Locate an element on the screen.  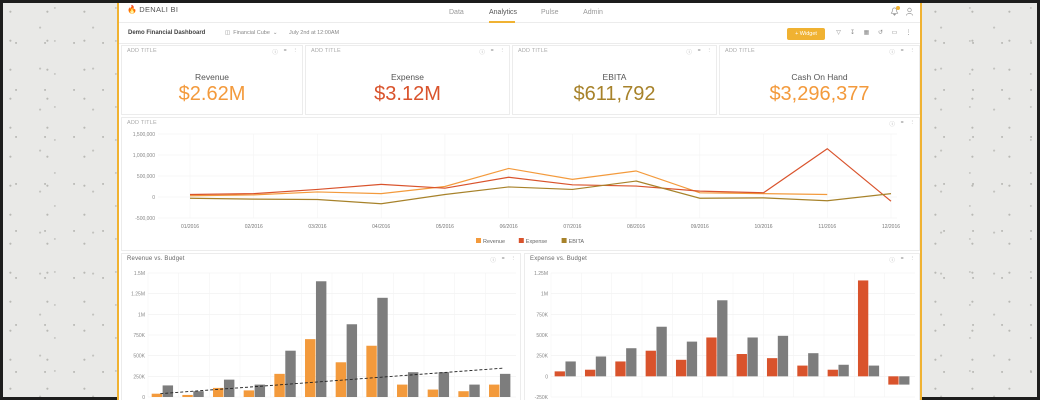
x-tick-label: 06/2016 is located at coordinates (509, 227).